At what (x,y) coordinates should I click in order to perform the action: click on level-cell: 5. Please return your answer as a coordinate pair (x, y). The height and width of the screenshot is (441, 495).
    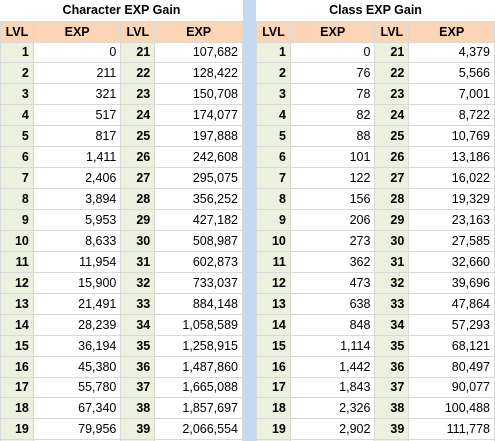
    Looking at the image, I should click on (17, 136).